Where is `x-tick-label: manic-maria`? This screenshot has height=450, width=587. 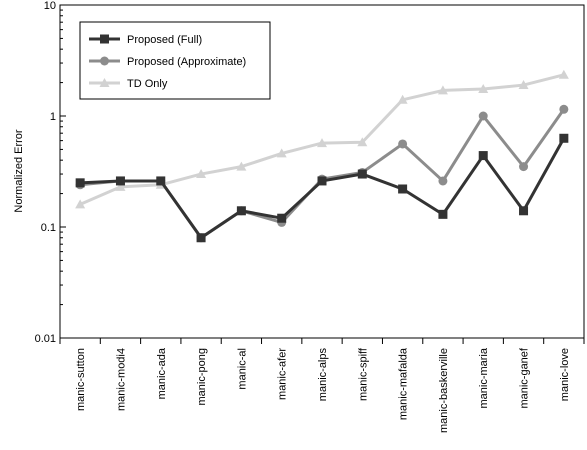
x-tick-label: manic-maria is located at coordinates (484, 377).